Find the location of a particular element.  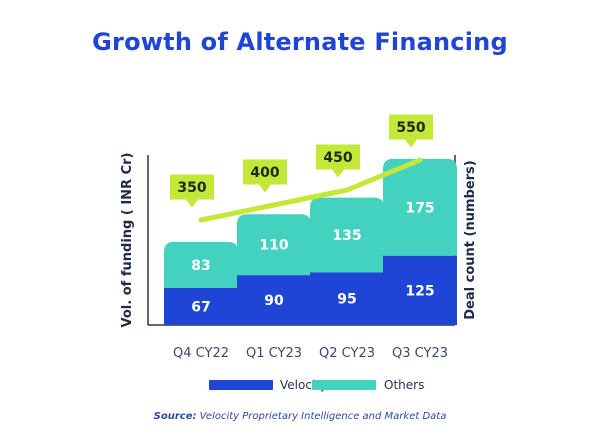

y-axis-title: Vol. of funding ( INR Cr) is located at coordinates (127, 240).